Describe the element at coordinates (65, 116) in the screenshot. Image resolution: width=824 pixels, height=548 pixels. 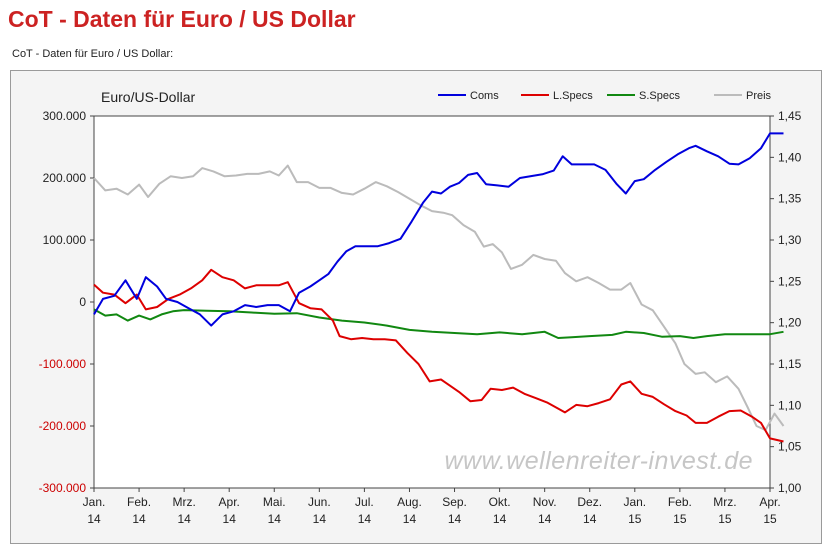
I see `left-tick-label: 300.000` at that location.